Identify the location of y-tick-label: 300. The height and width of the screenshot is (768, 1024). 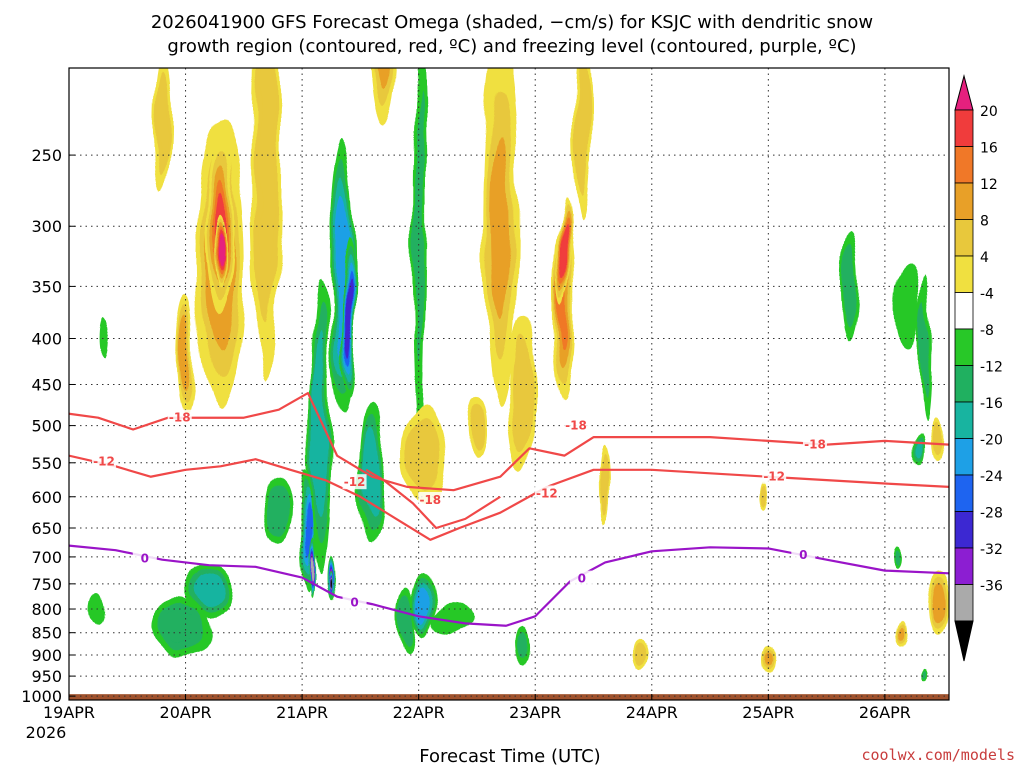
(46, 226).